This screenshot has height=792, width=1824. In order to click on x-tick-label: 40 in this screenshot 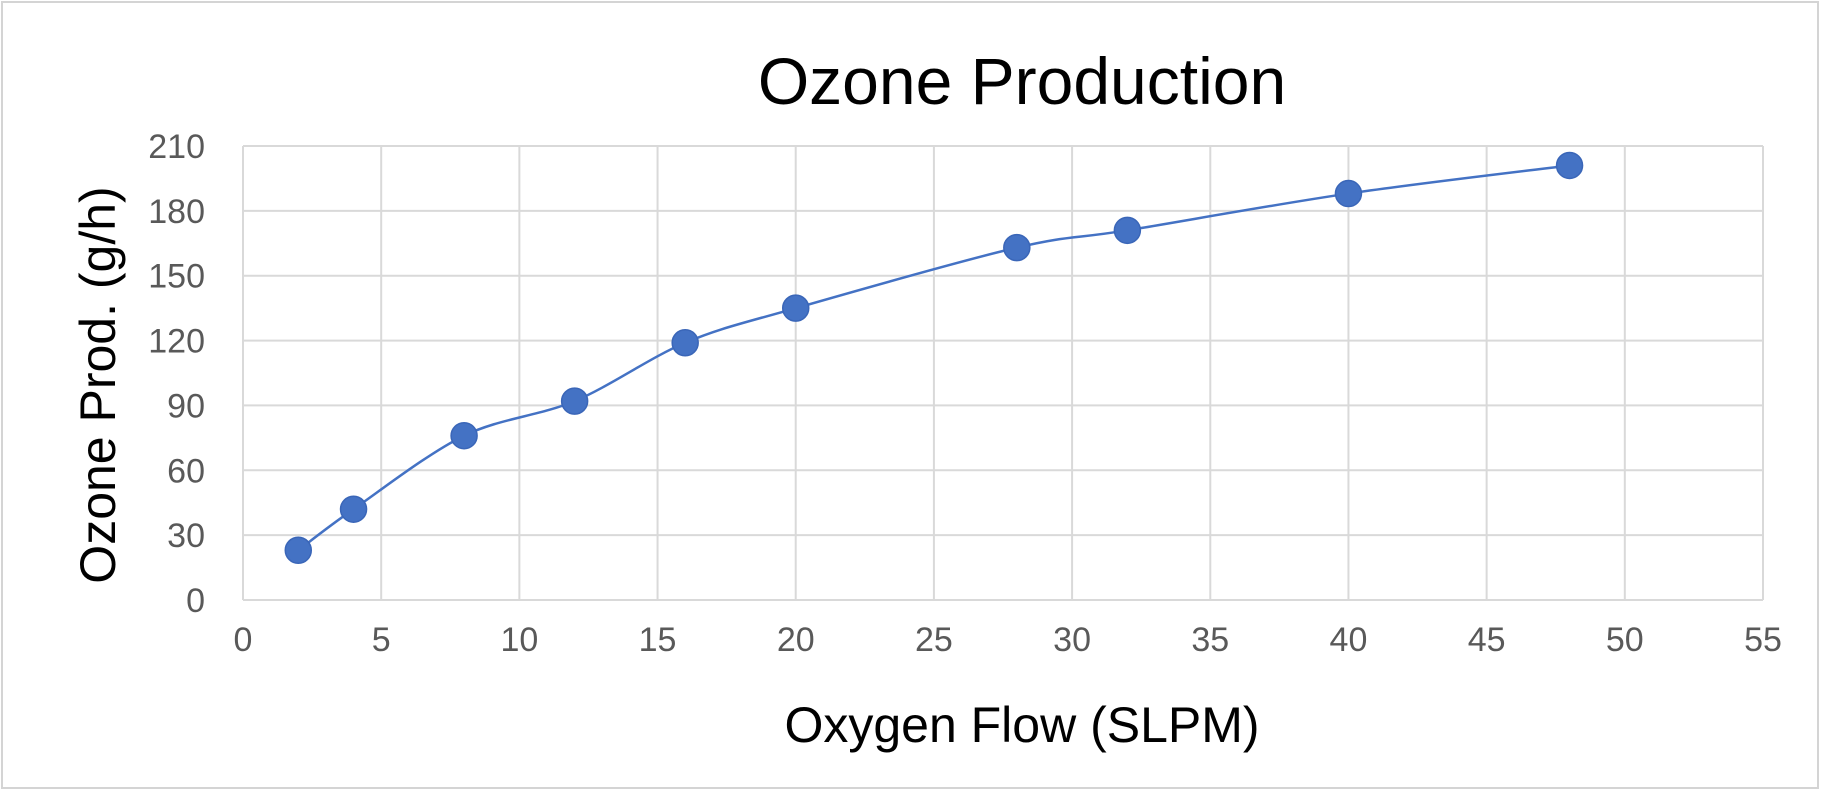, I will do `click(1349, 640)`.